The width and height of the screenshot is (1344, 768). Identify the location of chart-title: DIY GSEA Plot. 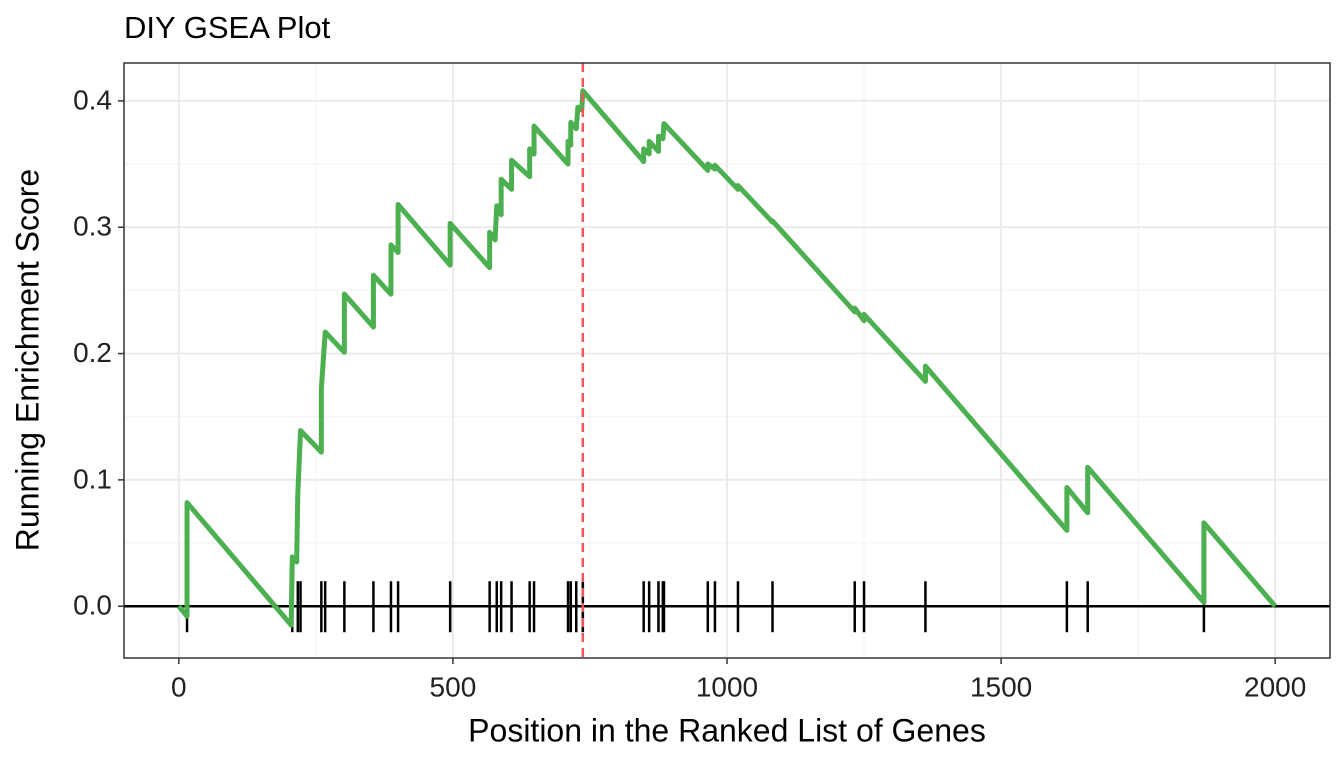
(227, 27).